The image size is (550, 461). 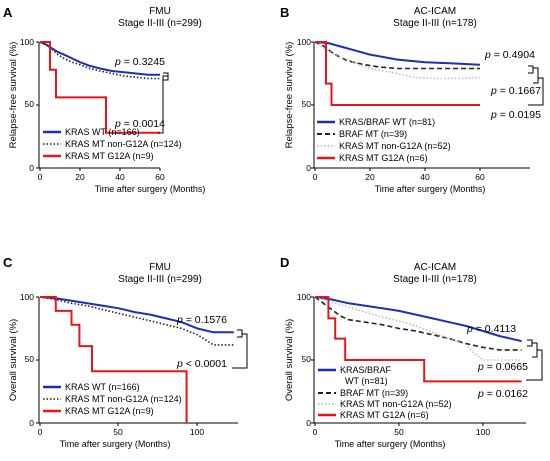 I want to click on panel-letter-b: B, so click(x=284, y=12).